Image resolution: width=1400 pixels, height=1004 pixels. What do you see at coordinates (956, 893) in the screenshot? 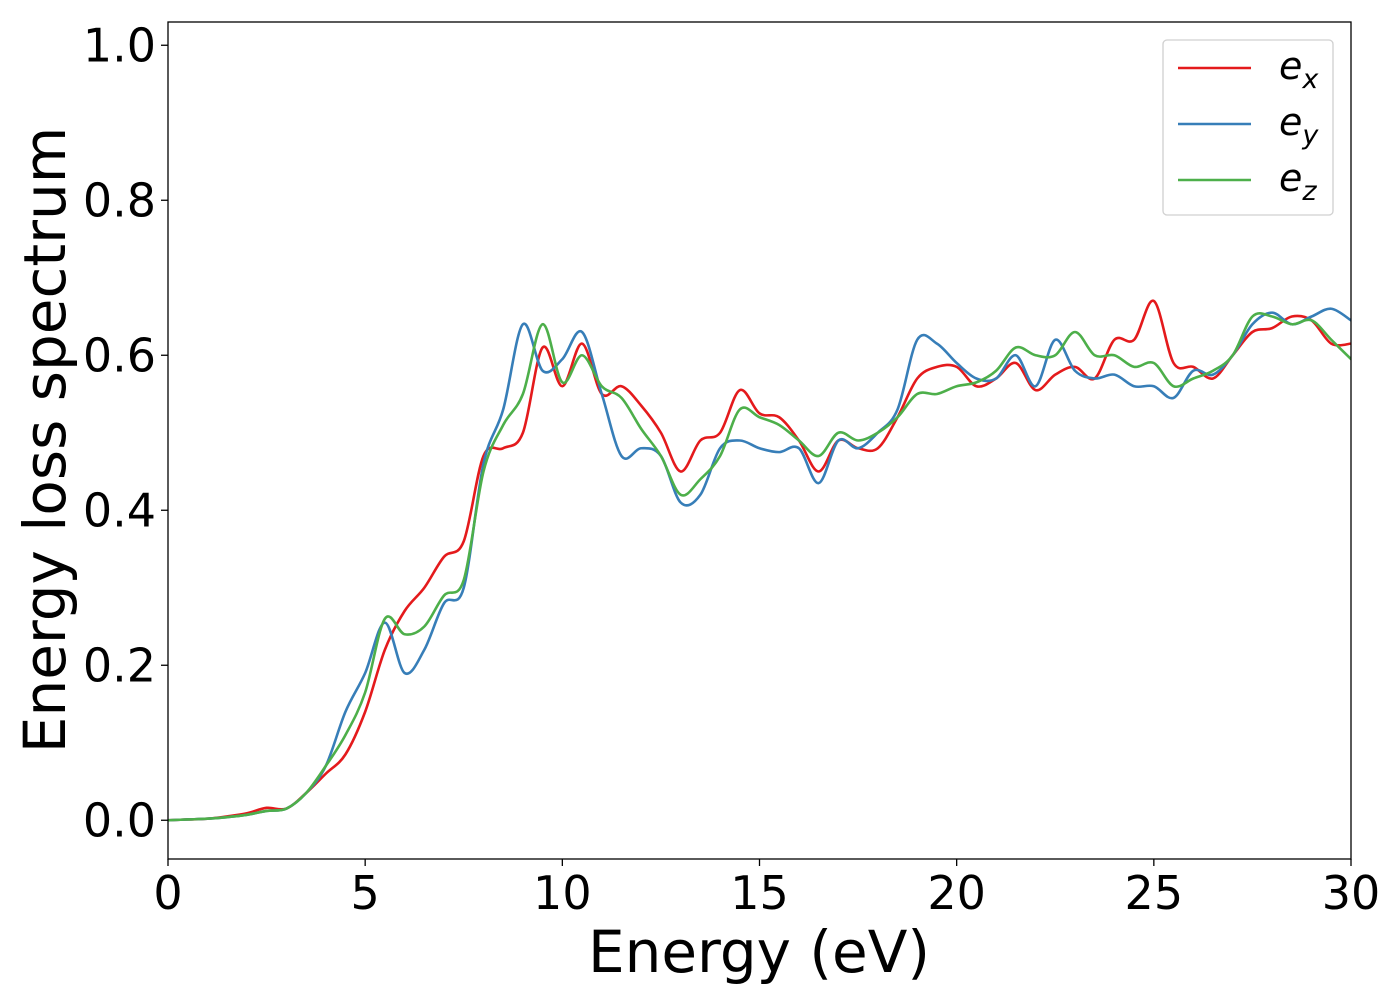
I see `x-tick-label: 20` at bounding box center [956, 893].